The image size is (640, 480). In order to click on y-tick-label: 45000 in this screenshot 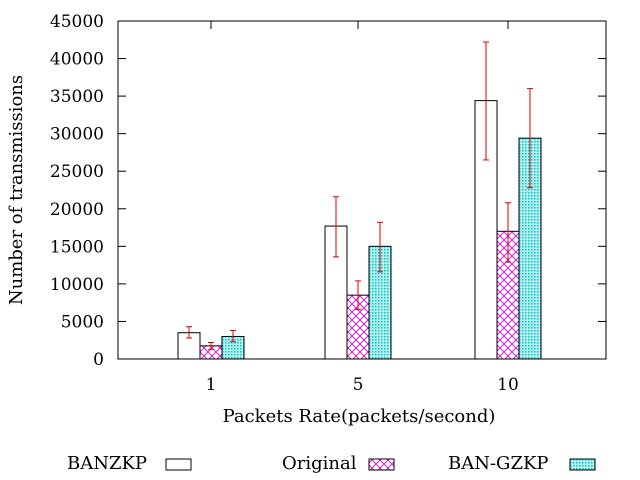, I will do `click(77, 22)`.